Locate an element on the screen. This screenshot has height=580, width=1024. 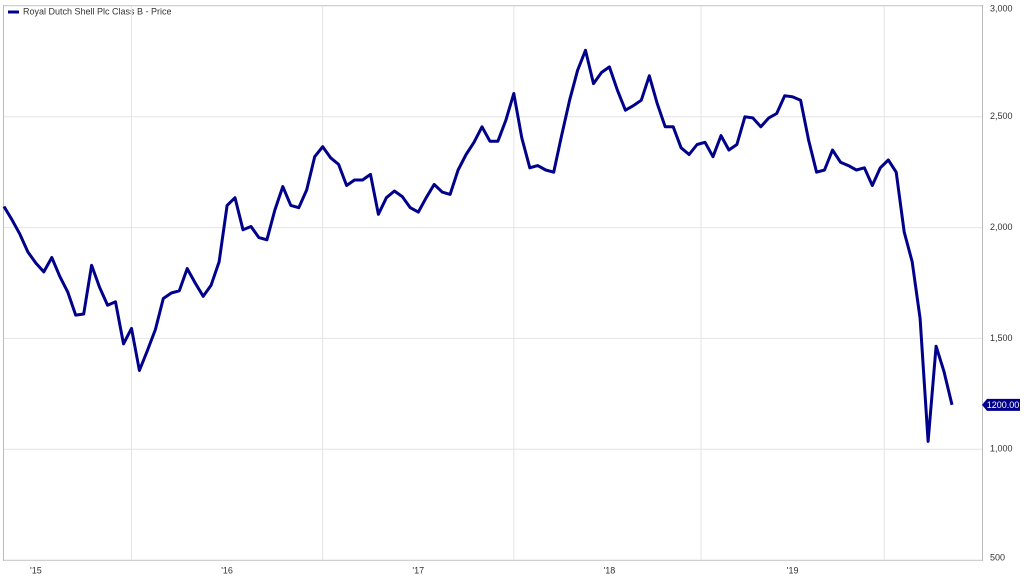
x-tick-label: '18 is located at coordinates (610, 570).